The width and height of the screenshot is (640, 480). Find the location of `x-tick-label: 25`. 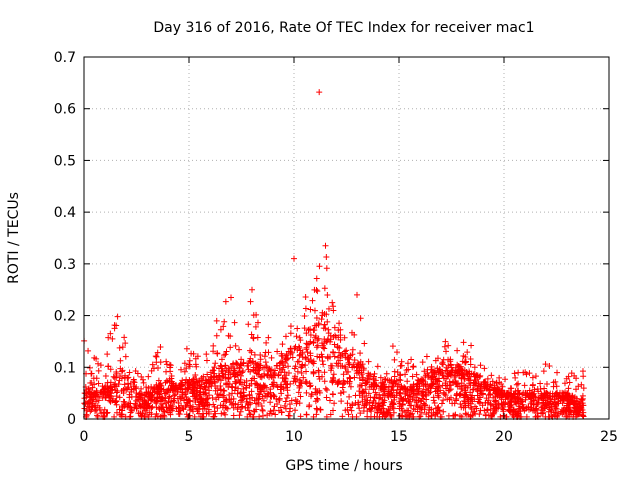

x-tick-label: 25 is located at coordinates (609, 437).